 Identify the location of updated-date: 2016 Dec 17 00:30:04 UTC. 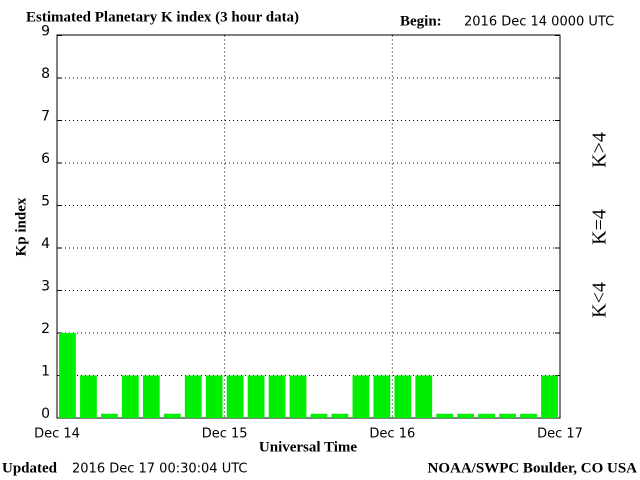
(159, 469).